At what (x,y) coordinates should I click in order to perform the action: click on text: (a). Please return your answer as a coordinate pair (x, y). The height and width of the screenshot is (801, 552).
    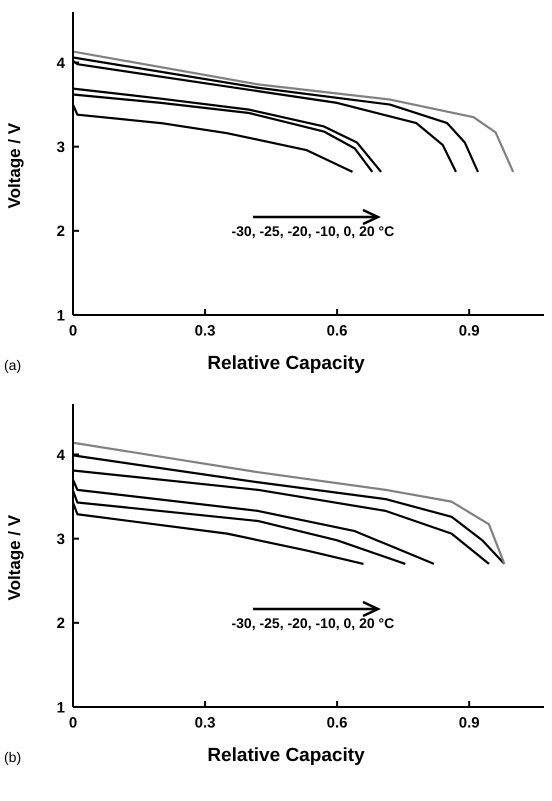
    Looking at the image, I should click on (13, 365).